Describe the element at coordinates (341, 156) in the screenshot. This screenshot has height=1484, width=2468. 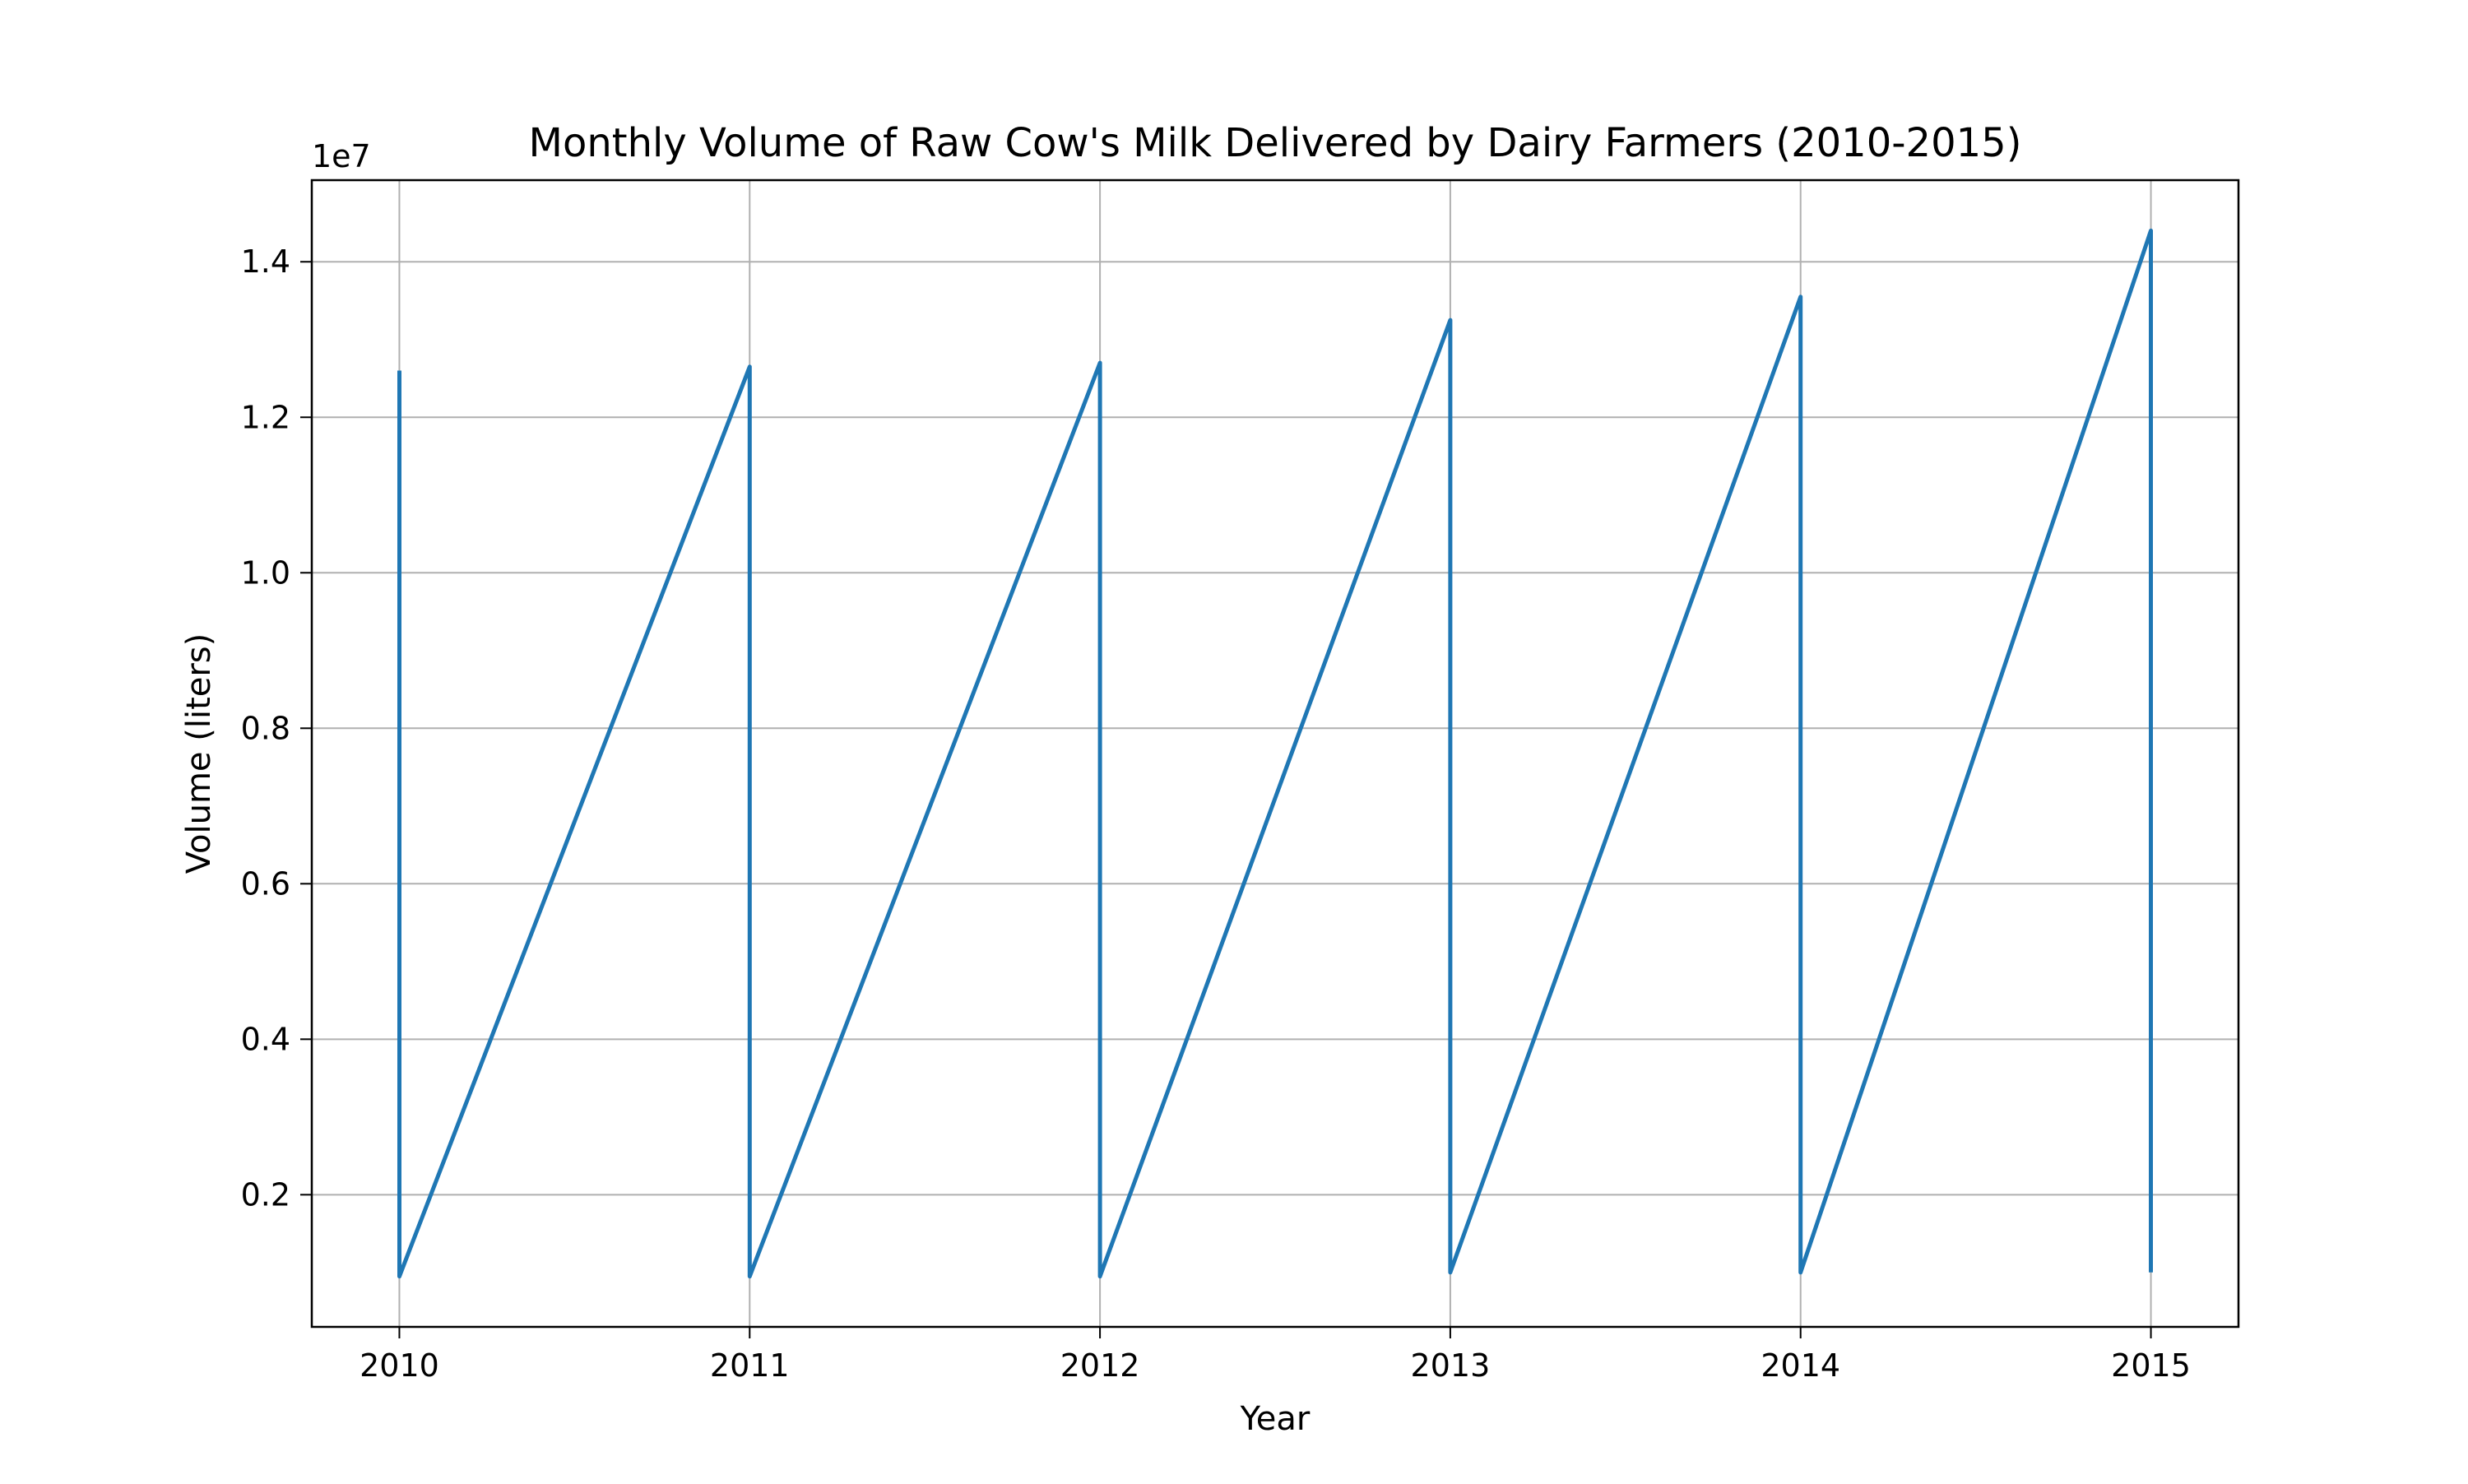
I see `y-axis-offset-label: 1e7` at that location.